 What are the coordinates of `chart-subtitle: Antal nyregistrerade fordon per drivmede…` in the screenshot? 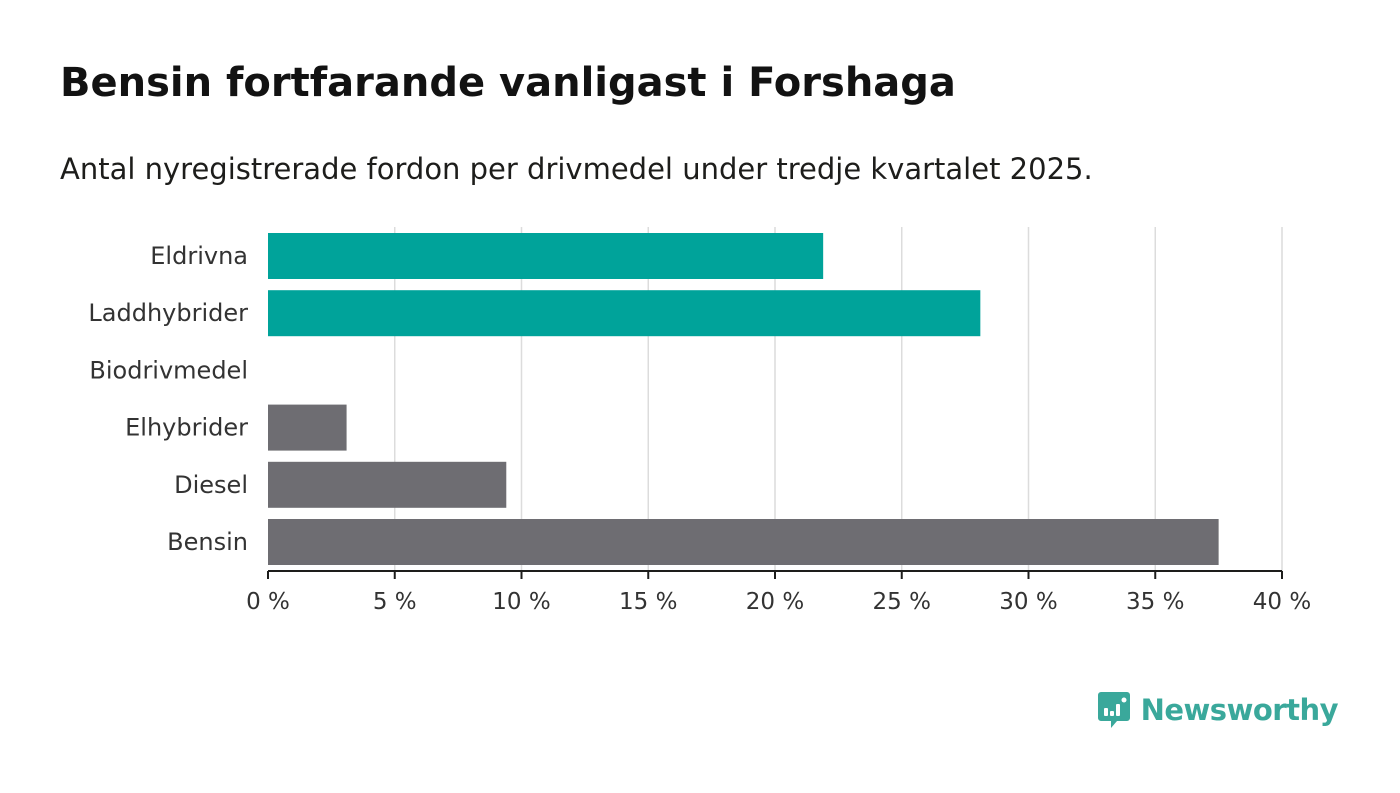 It's located at (576, 169).